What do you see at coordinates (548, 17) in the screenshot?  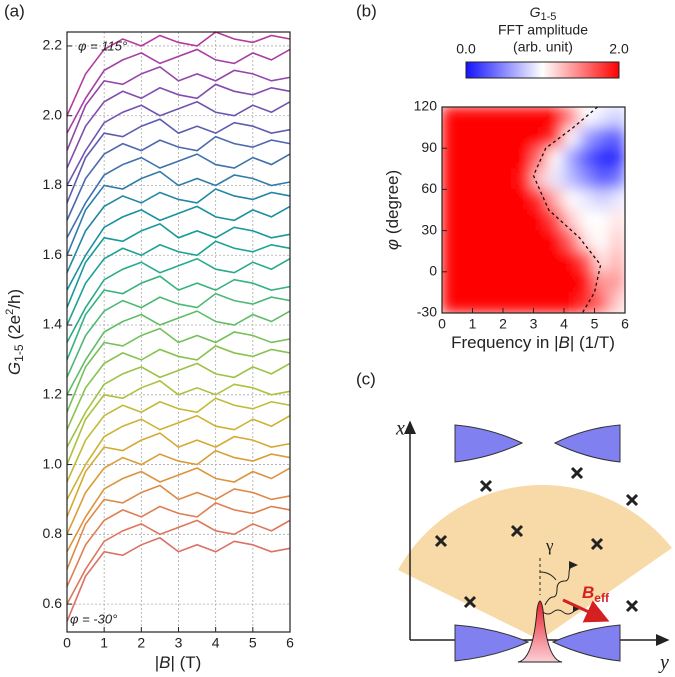 I see `label-part: 1-5` at bounding box center [548, 17].